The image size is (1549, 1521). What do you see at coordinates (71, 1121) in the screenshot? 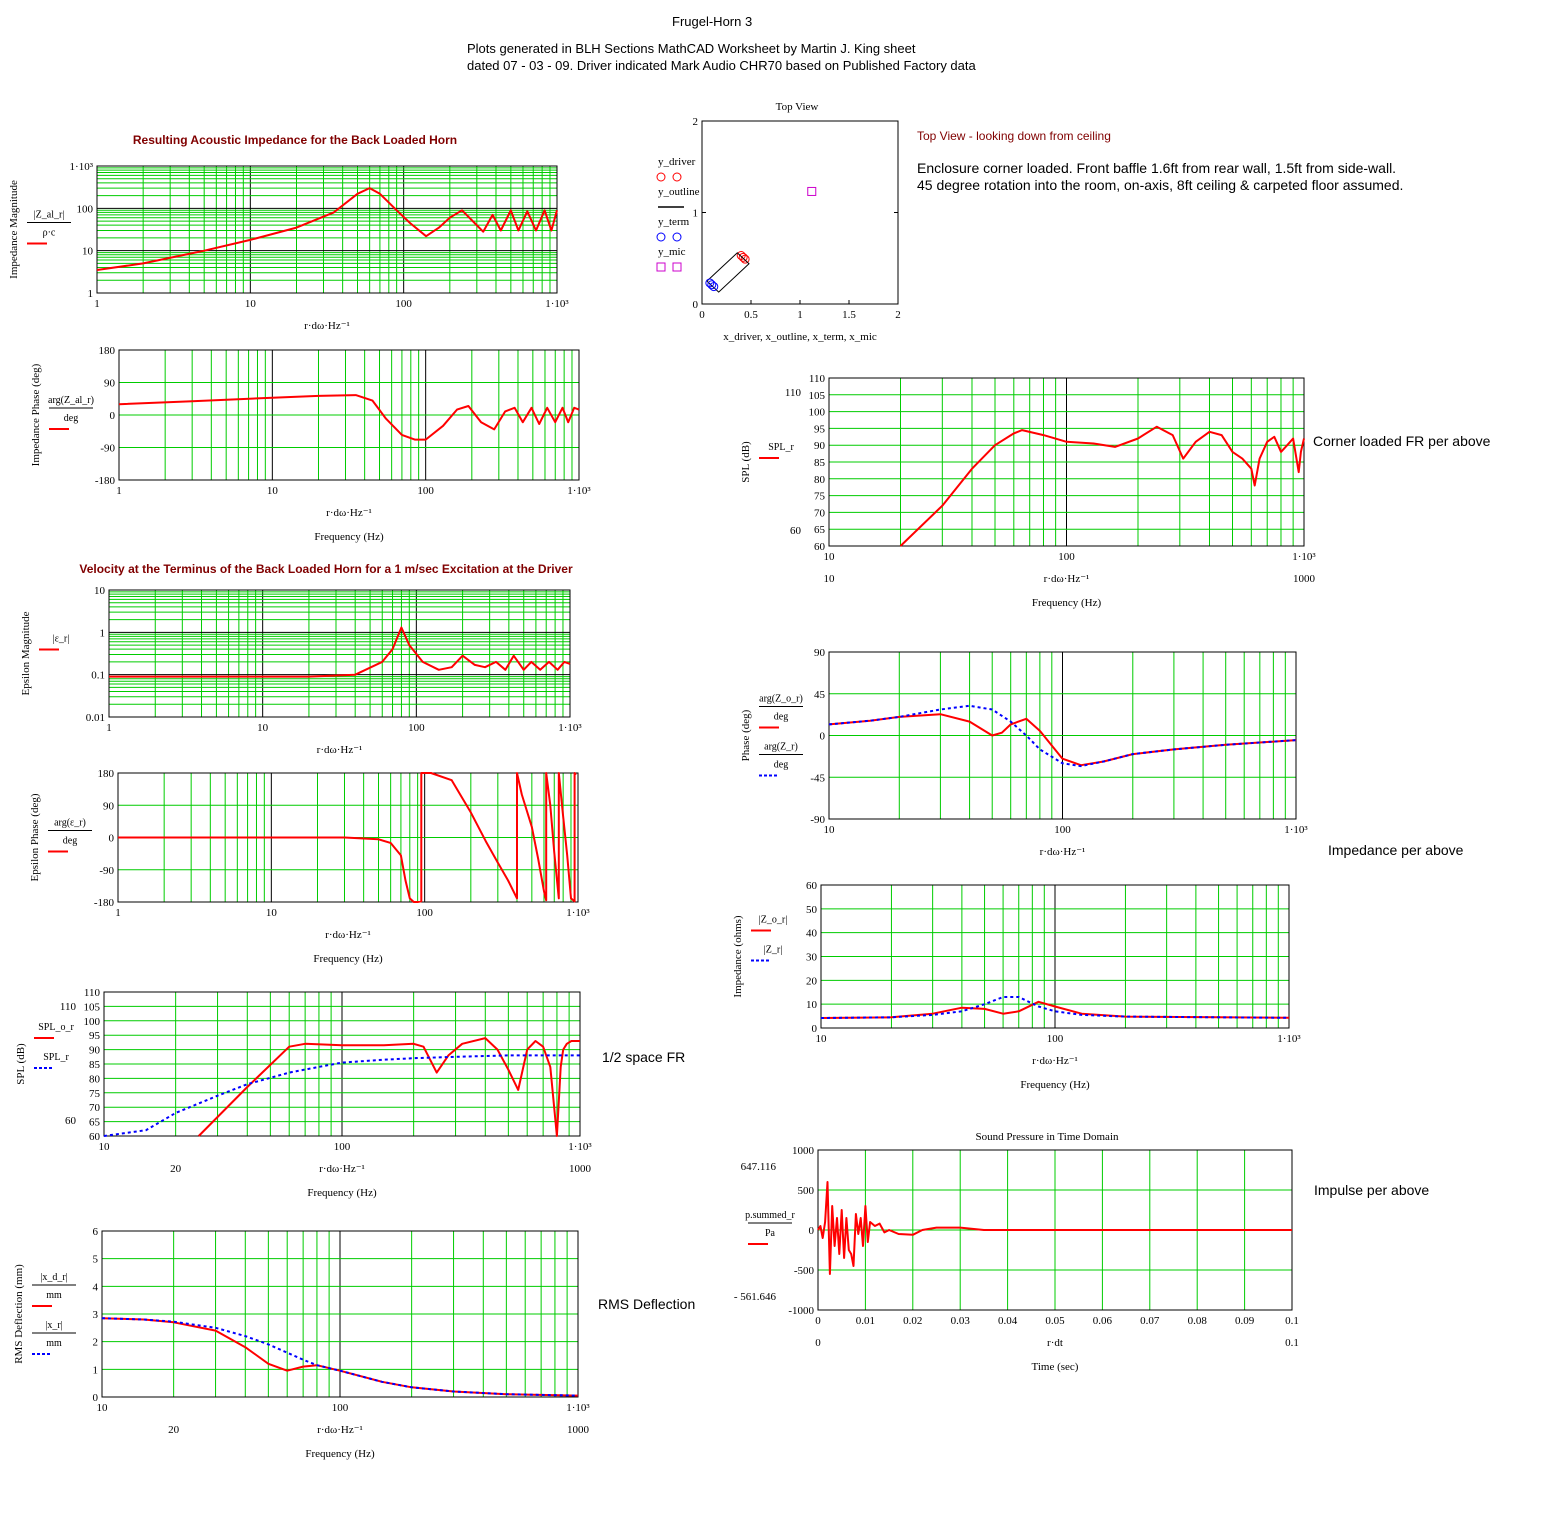
I see `y-tick-extra: 60` at bounding box center [71, 1121].